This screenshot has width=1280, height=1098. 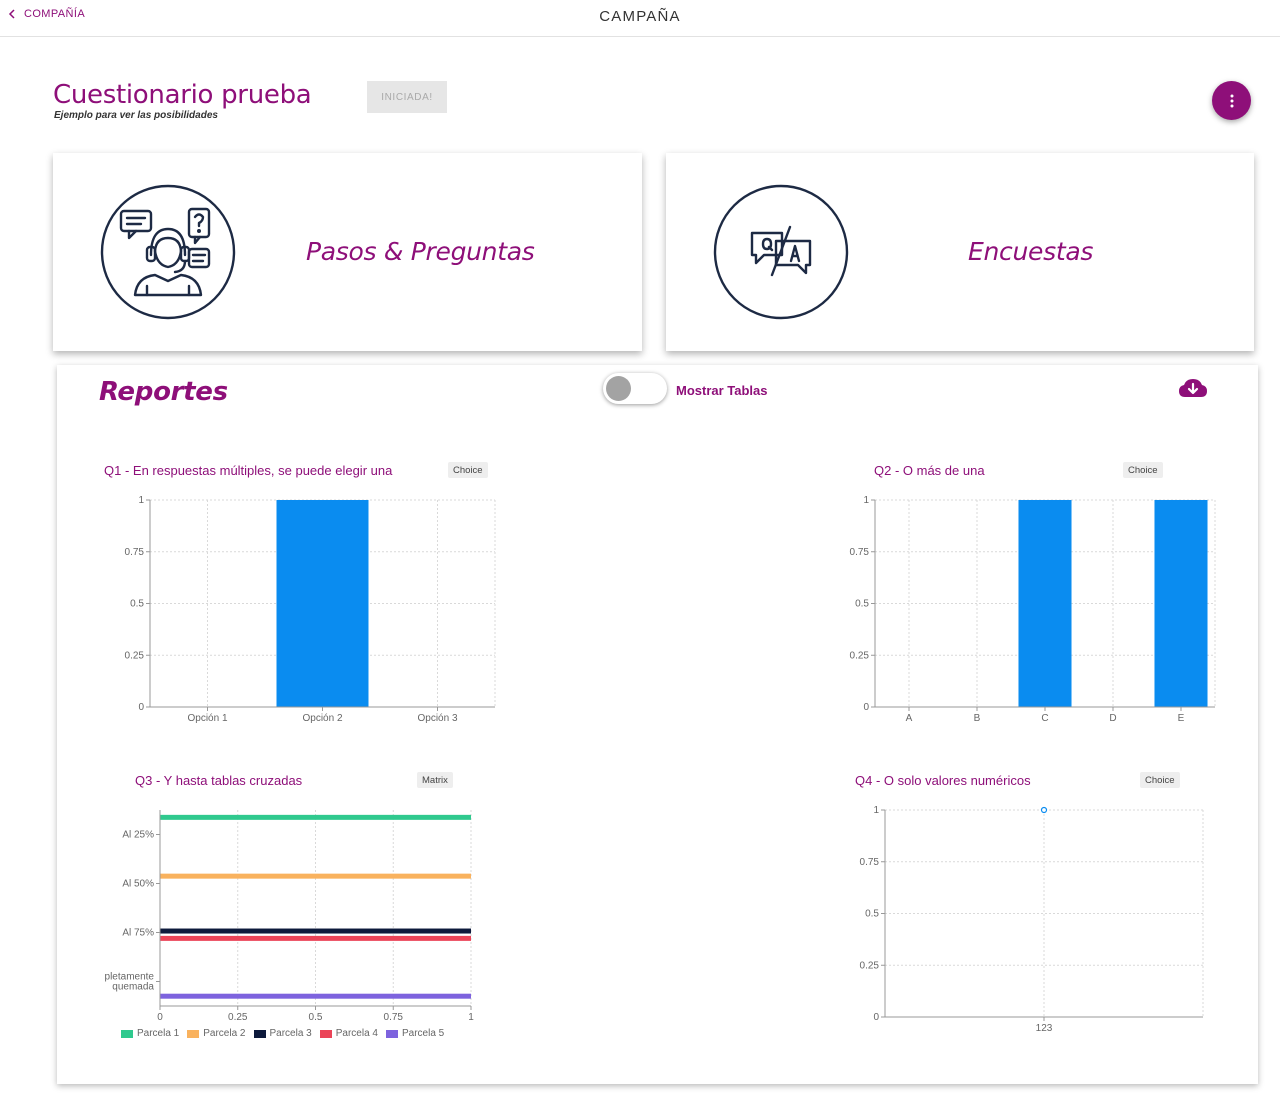 I want to click on q3-x-tick-label: 0.75, so click(x=394, y=1017).